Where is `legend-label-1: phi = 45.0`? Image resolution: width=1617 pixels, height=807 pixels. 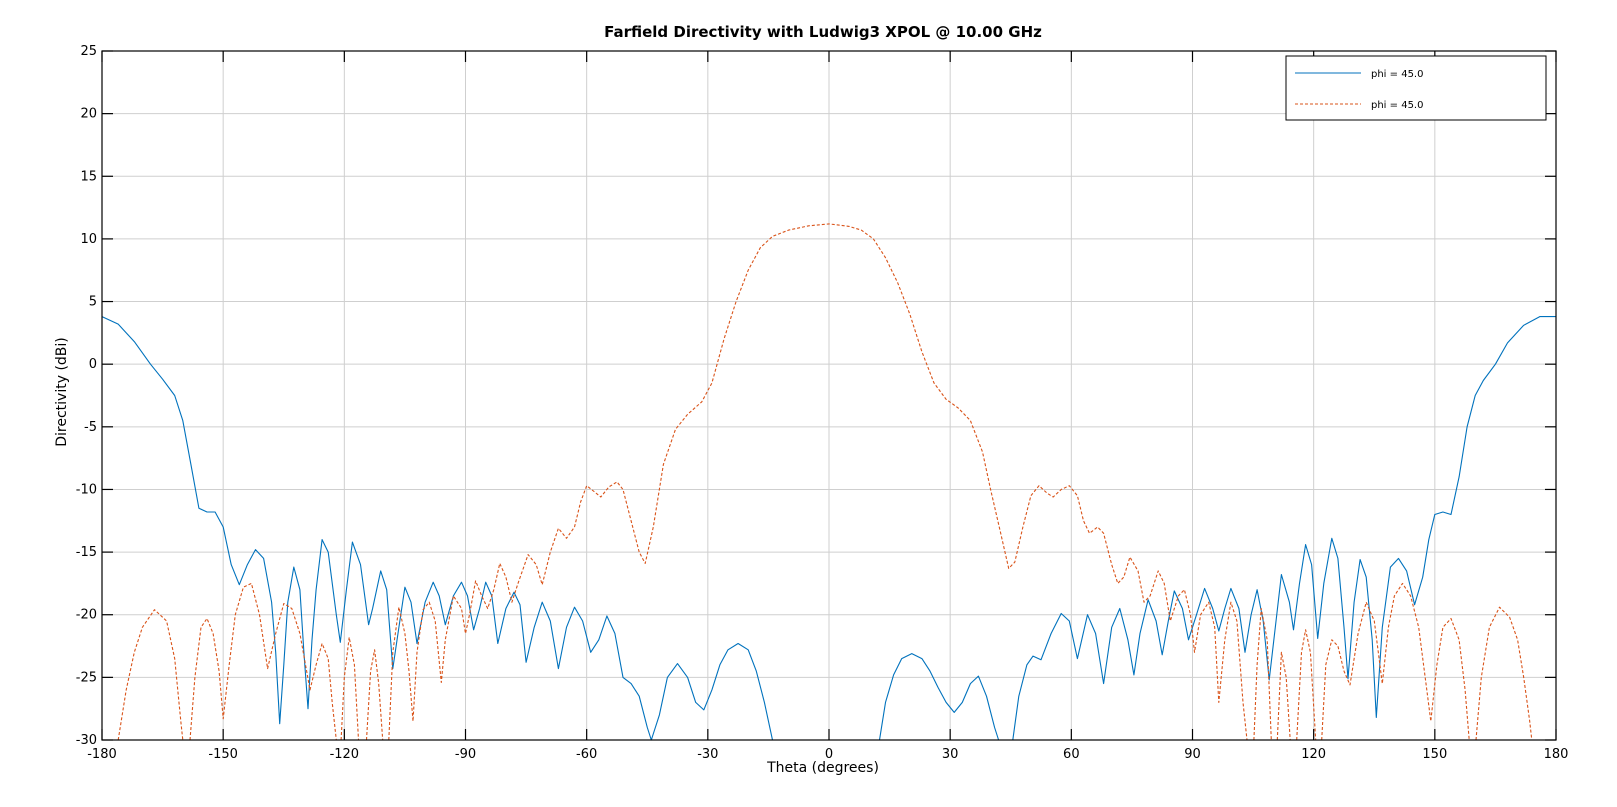
legend-label-1: phi = 45.0 is located at coordinates (1397, 74).